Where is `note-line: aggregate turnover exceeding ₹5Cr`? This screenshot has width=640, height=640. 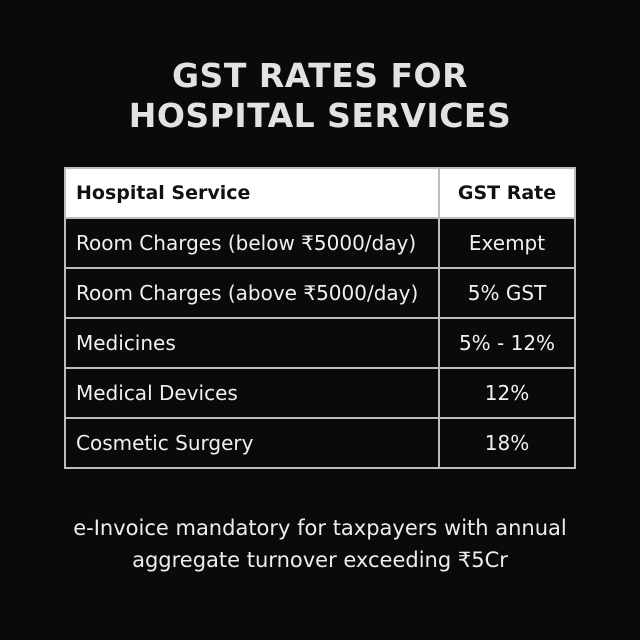
note-line: aggregate turnover exceeding ₹5Cr is located at coordinates (320, 560).